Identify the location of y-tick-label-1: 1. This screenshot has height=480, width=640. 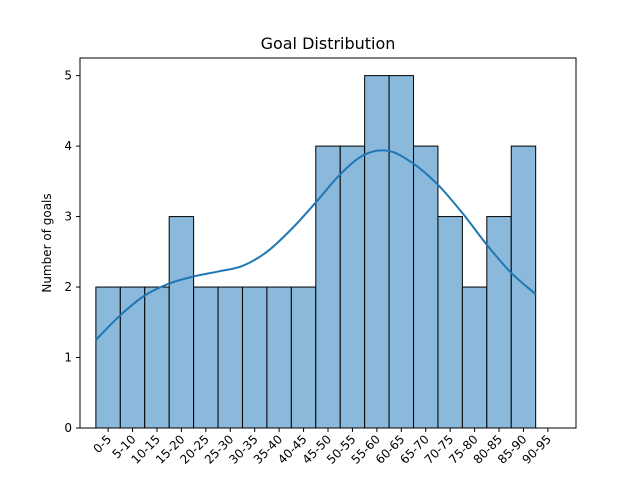
(68, 358).